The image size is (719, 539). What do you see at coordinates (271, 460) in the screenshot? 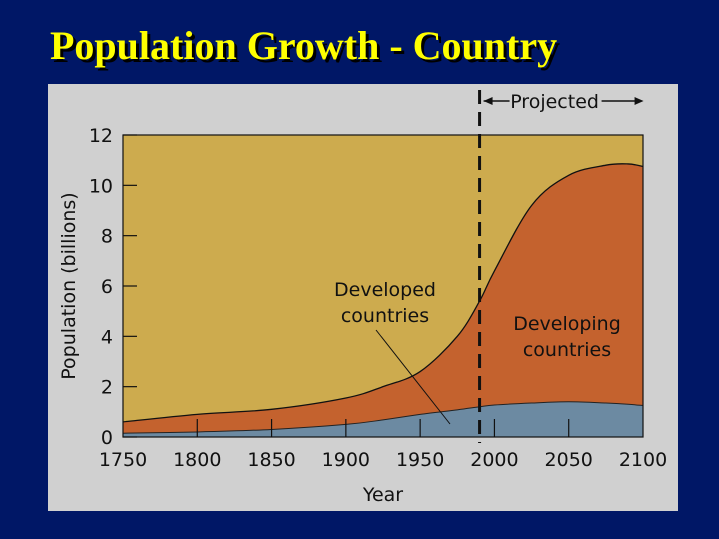
I see `x-tick-label: 1850` at bounding box center [271, 460].